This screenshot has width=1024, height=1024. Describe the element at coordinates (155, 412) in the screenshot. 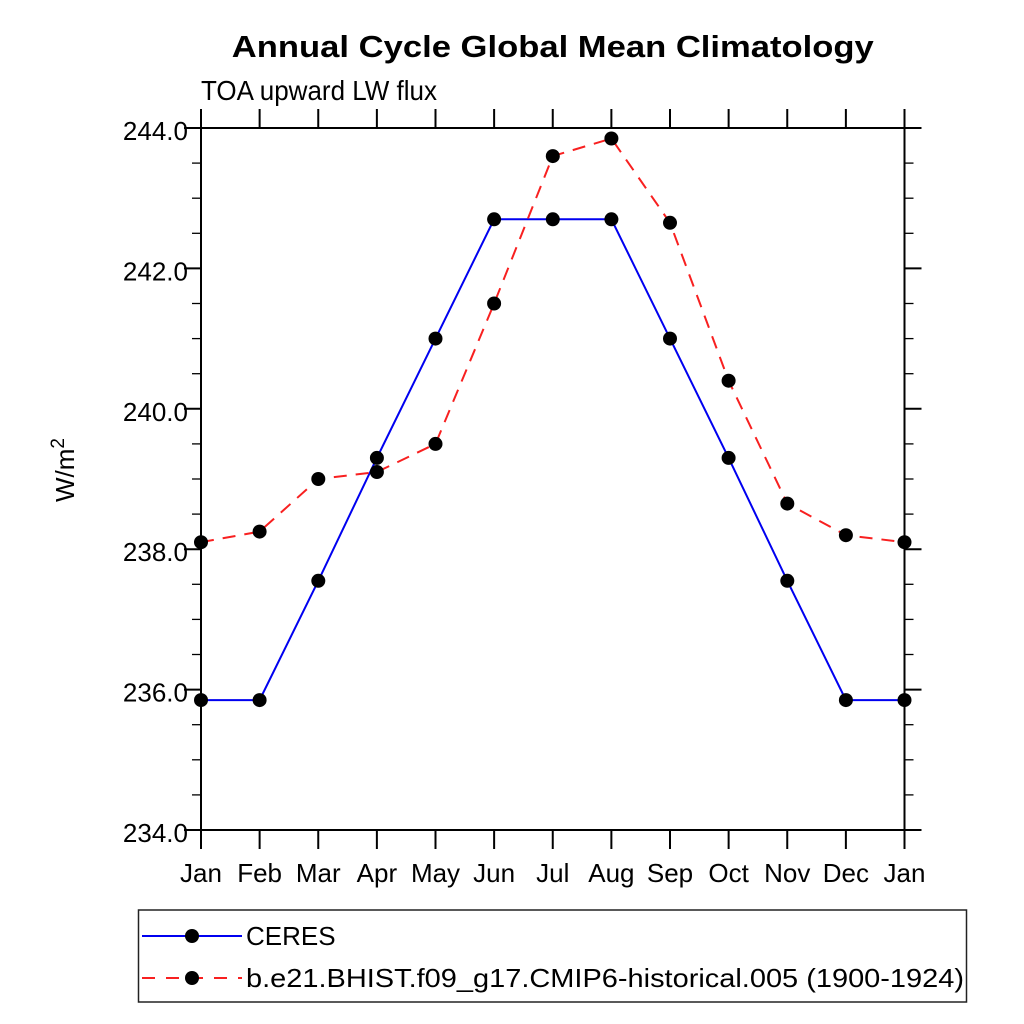

I see `y-tick-label: 240.0` at that location.